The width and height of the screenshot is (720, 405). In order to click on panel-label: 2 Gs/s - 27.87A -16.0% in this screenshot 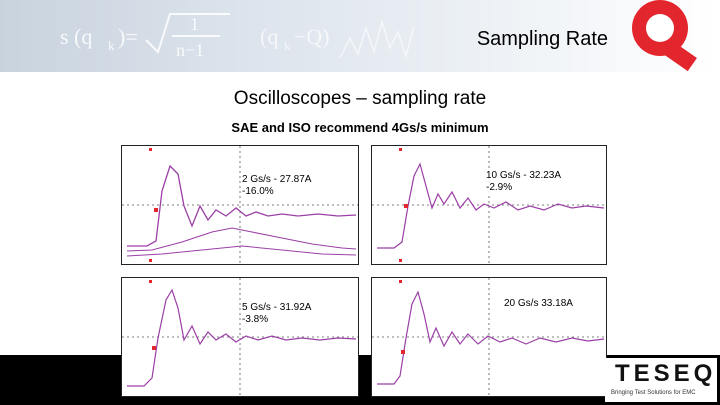, I will do `click(277, 186)`.